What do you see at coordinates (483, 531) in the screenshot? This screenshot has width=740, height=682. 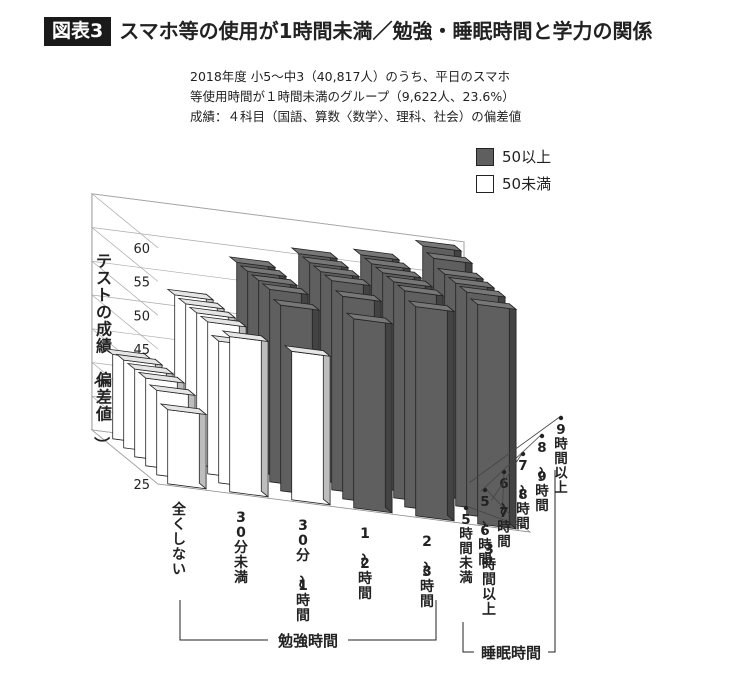 I see `z-tick-label: 5 ～6 時間` at bounding box center [483, 531].